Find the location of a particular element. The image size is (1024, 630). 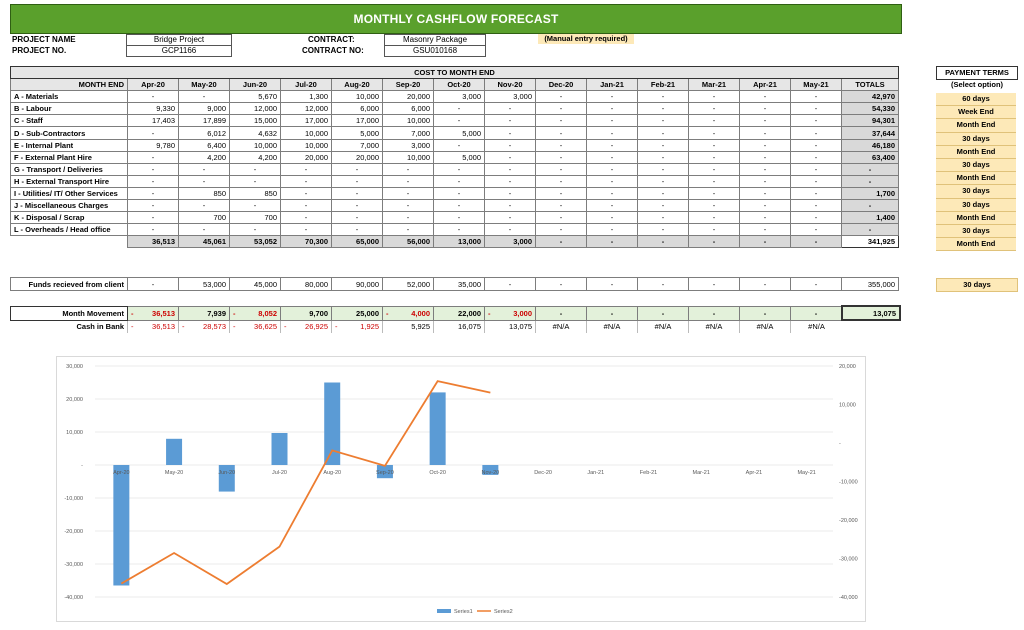

cost-cell: 20,000 is located at coordinates (357, 157).